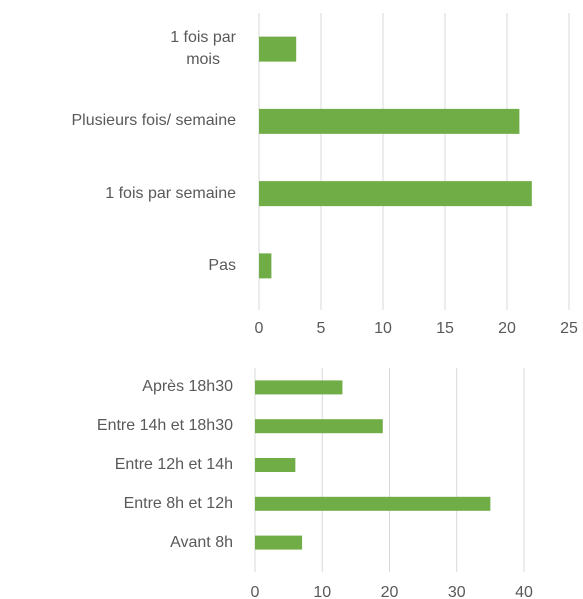  What do you see at coordinates (187, 387) in the screenshot?
I see `y-tick-label: Après 18h30` at bounding box center [187, 387].